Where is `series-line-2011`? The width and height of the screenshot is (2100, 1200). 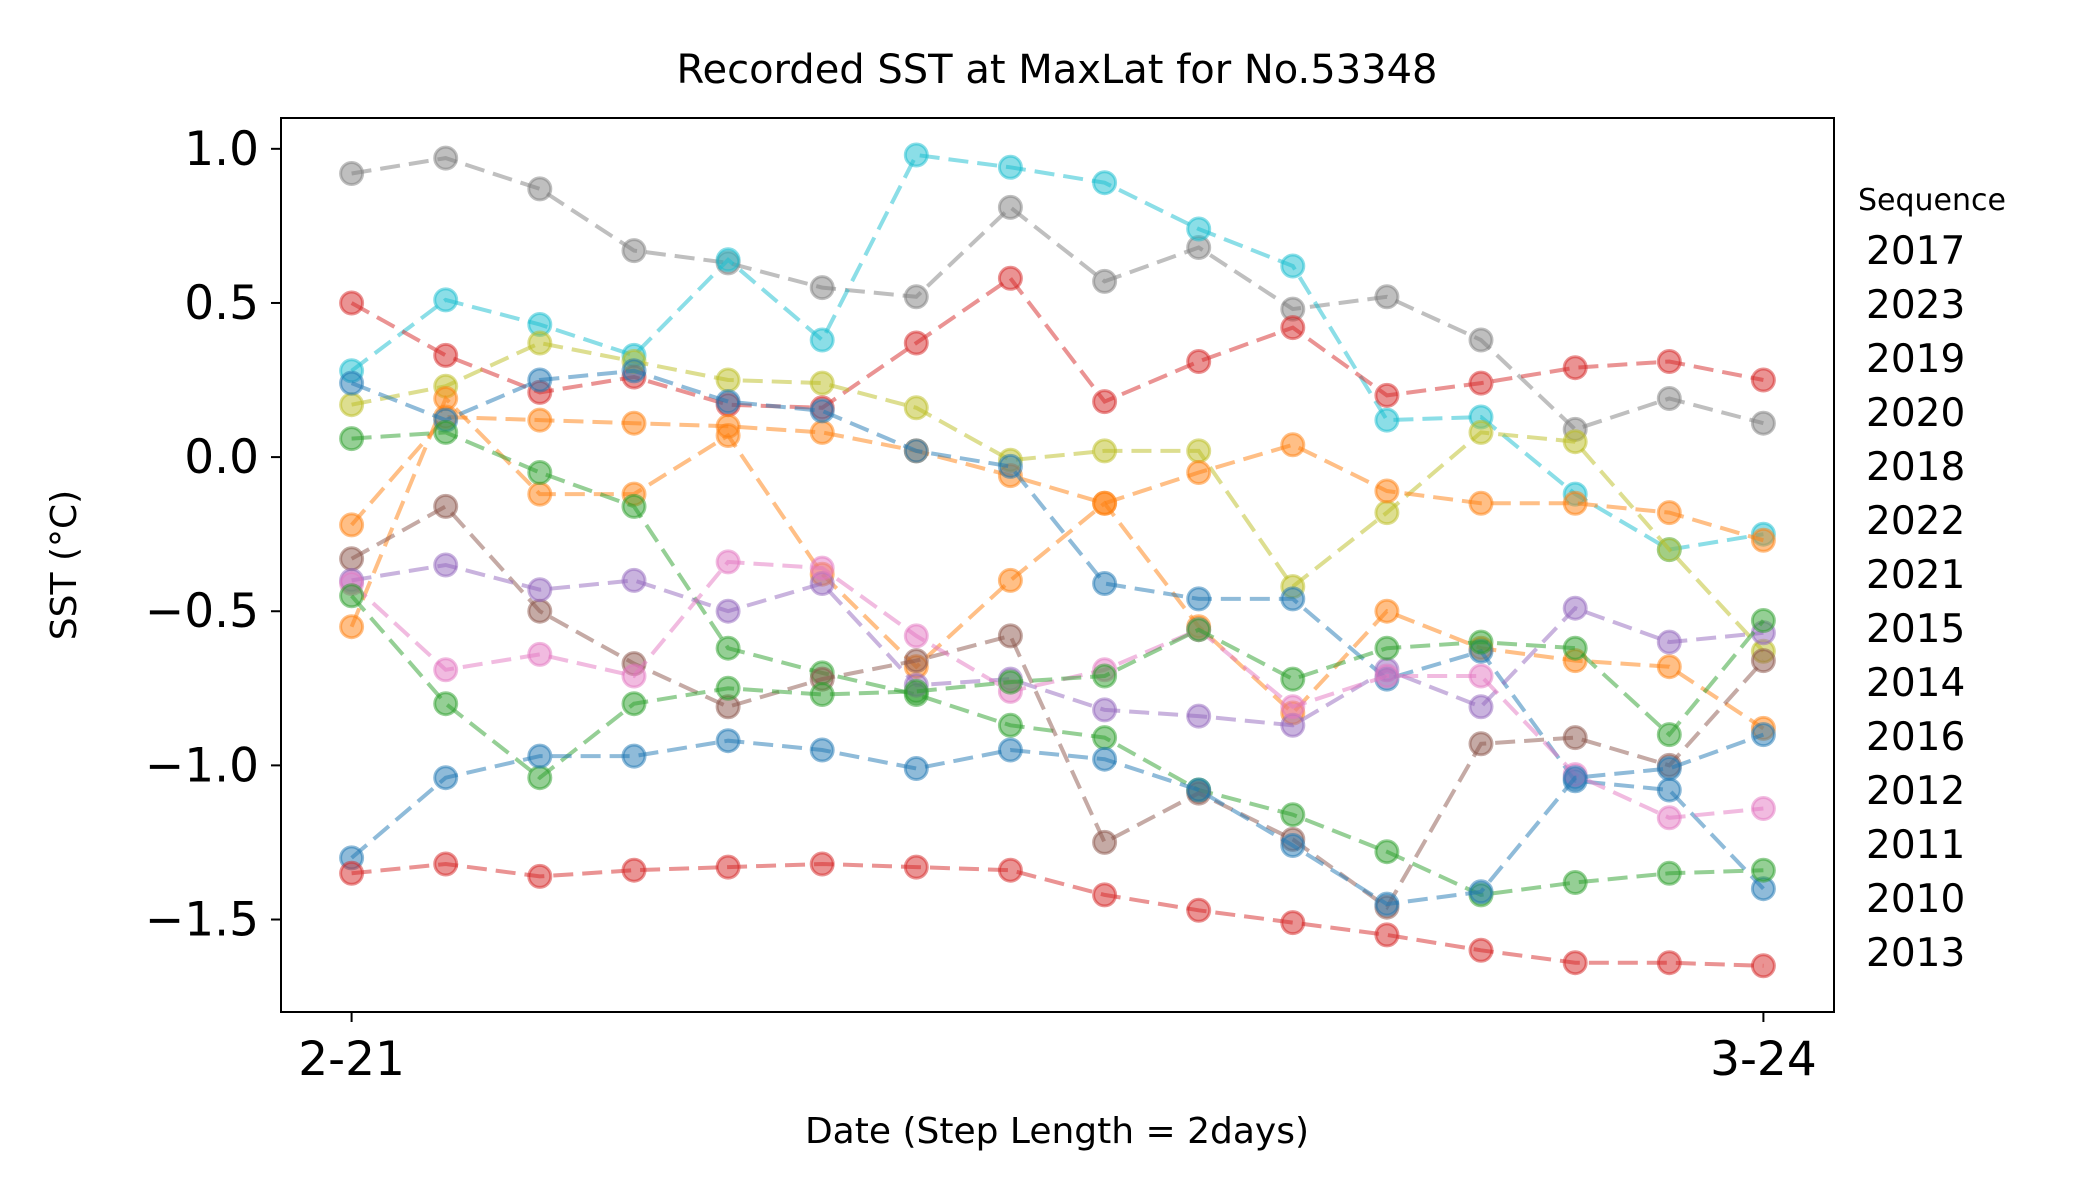
series-line-2011 is located at coordinates (1057, 687).